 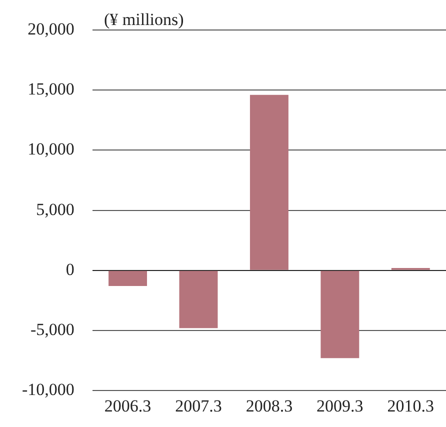 I want to click on y-tick-label: -10,000, so click(x=48, y=390).